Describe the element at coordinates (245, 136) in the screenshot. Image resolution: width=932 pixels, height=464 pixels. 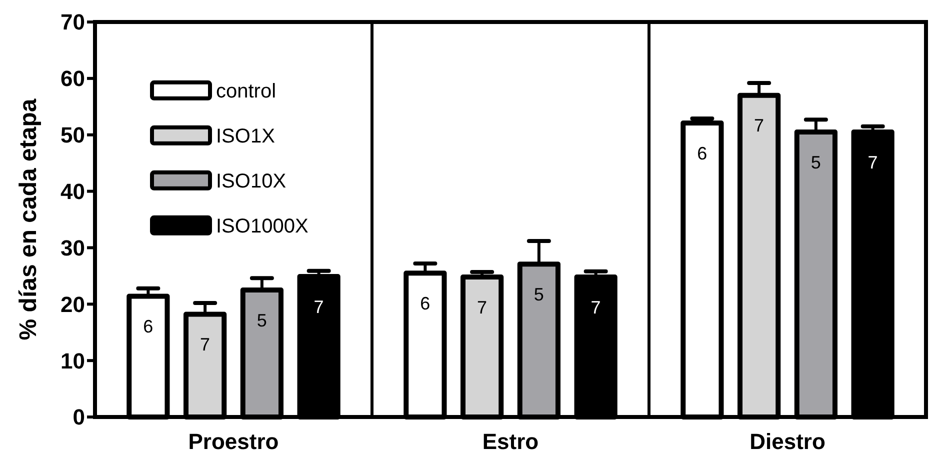
I see `legend-label: ISO1X` at that location.